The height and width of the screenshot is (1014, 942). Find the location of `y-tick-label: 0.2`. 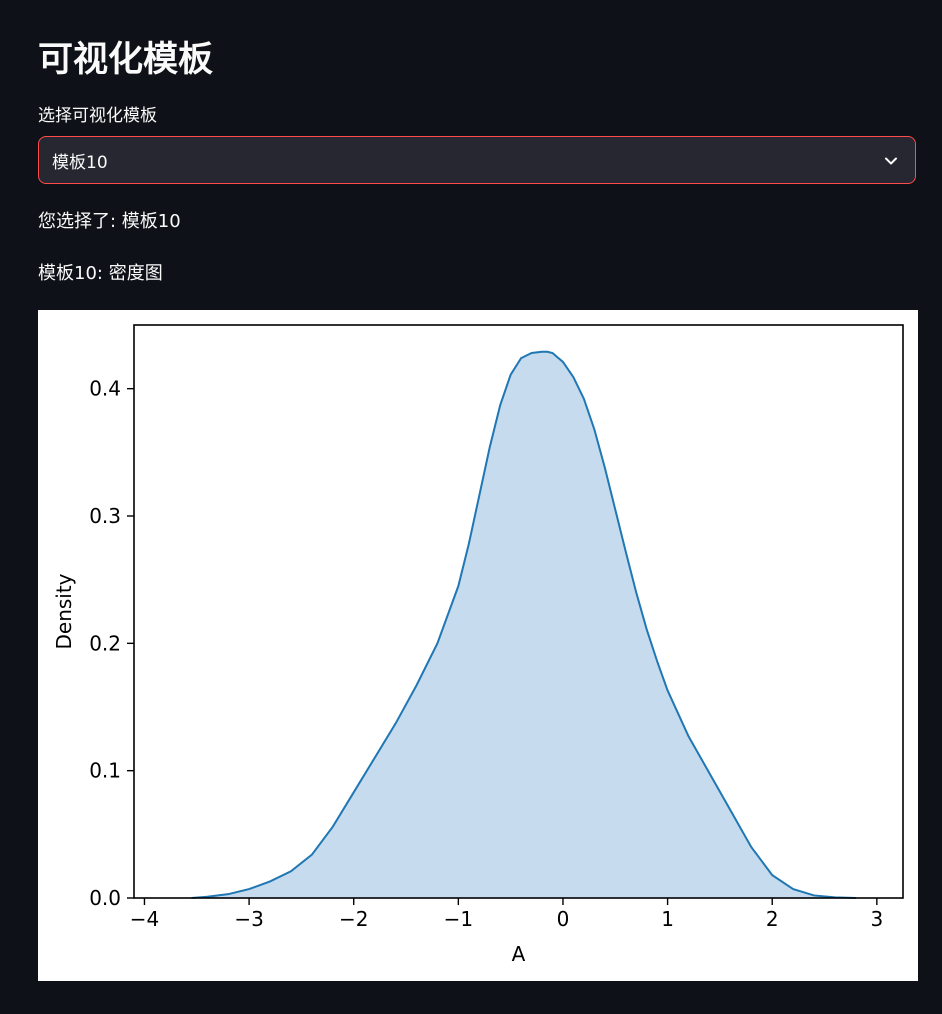

y-tick-label: 0.2 is located at coordinates (105, 643).